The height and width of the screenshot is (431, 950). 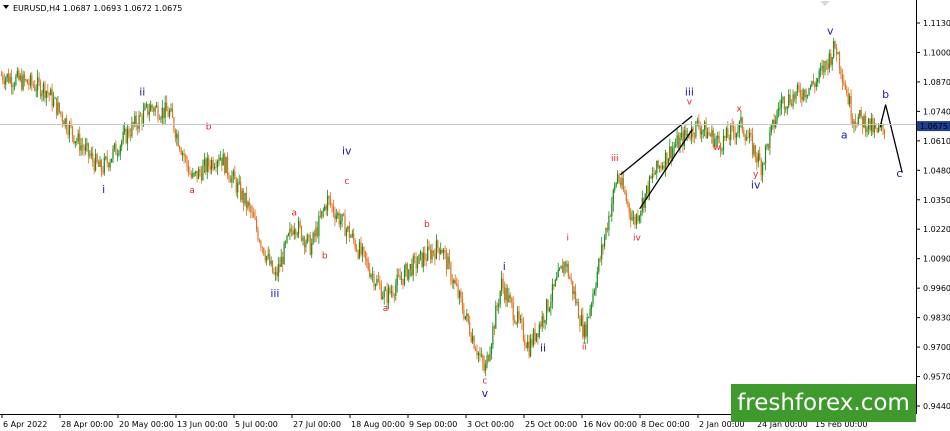 I want to click on wave-label: a, so click(x=295, y=214).